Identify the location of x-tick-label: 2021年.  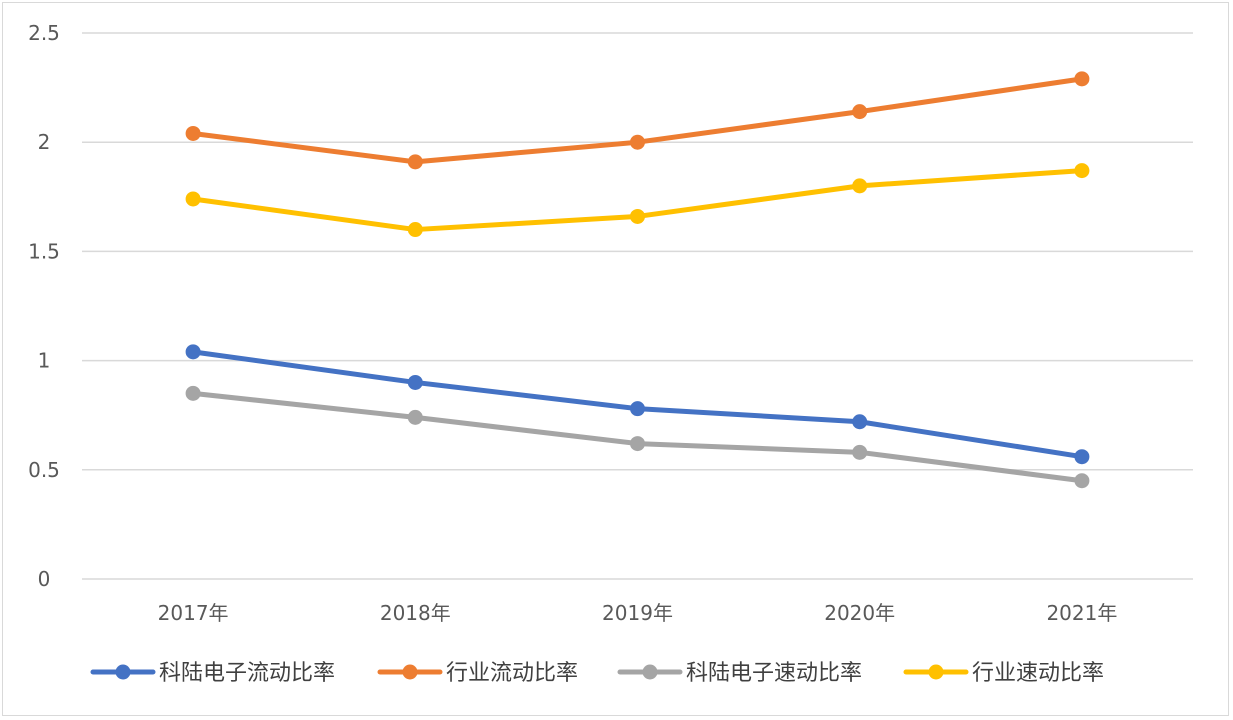
(1081, 613).